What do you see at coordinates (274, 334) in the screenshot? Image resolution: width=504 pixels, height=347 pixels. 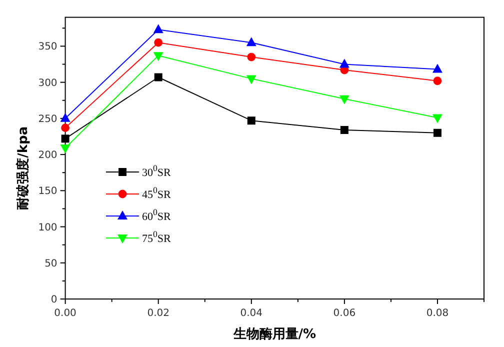 I see `x-axis-title: 生物酶用量/%` at bounding box center [274, 334].